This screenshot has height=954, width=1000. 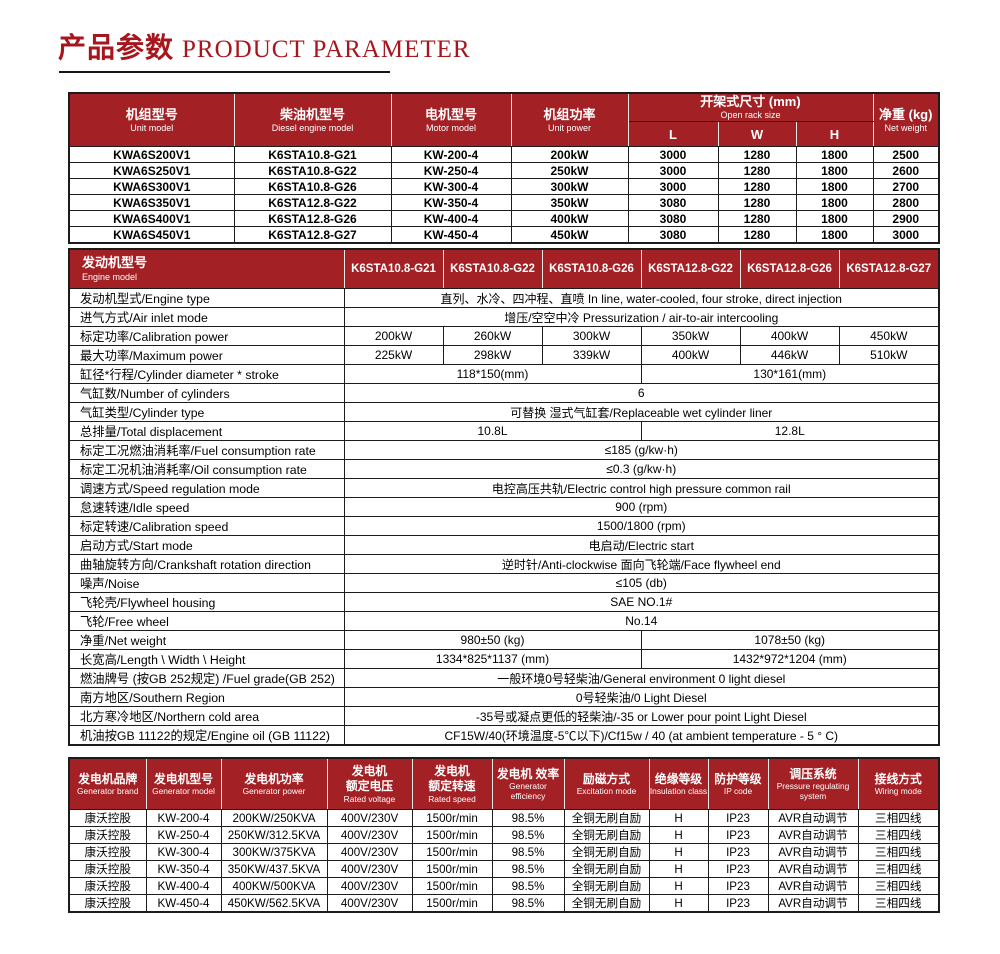 I want to click on column-header-zh: 机组型号, so click(x=151, y=114).